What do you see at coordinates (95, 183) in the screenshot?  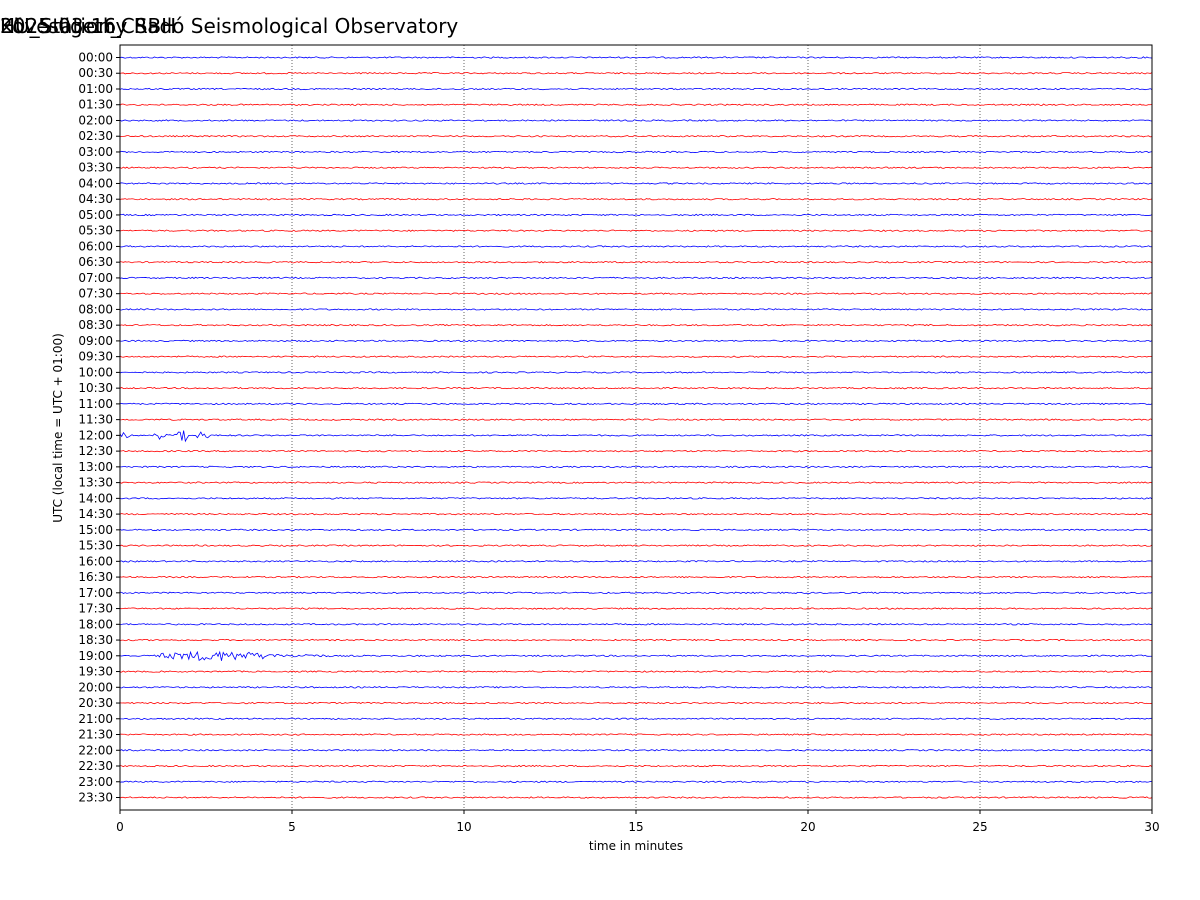 I see `y-tick-label: 04:00` at bounding box center [95, 183].